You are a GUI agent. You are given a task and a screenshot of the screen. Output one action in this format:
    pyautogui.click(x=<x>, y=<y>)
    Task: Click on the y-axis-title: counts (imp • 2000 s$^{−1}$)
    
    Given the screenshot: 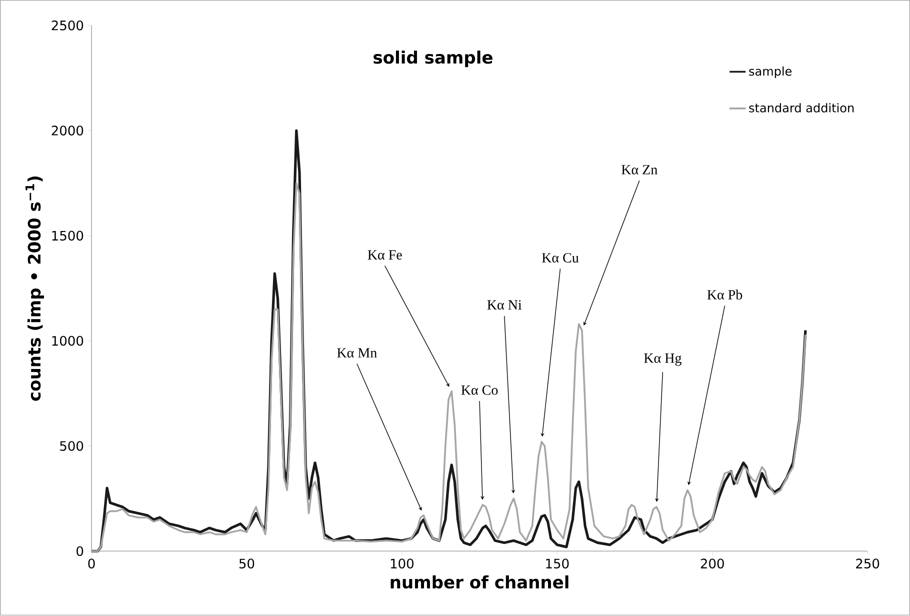 What is the action you would take?
    pyautogui.click(x=34, y=288)
    